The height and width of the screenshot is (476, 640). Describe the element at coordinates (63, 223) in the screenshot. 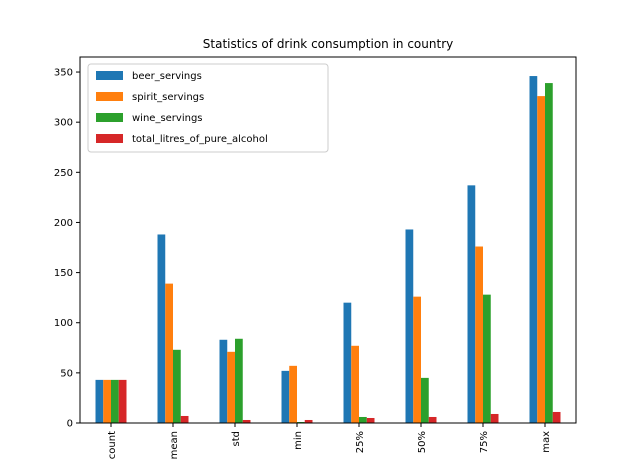

I see `y-tick-label: 200` at that location.